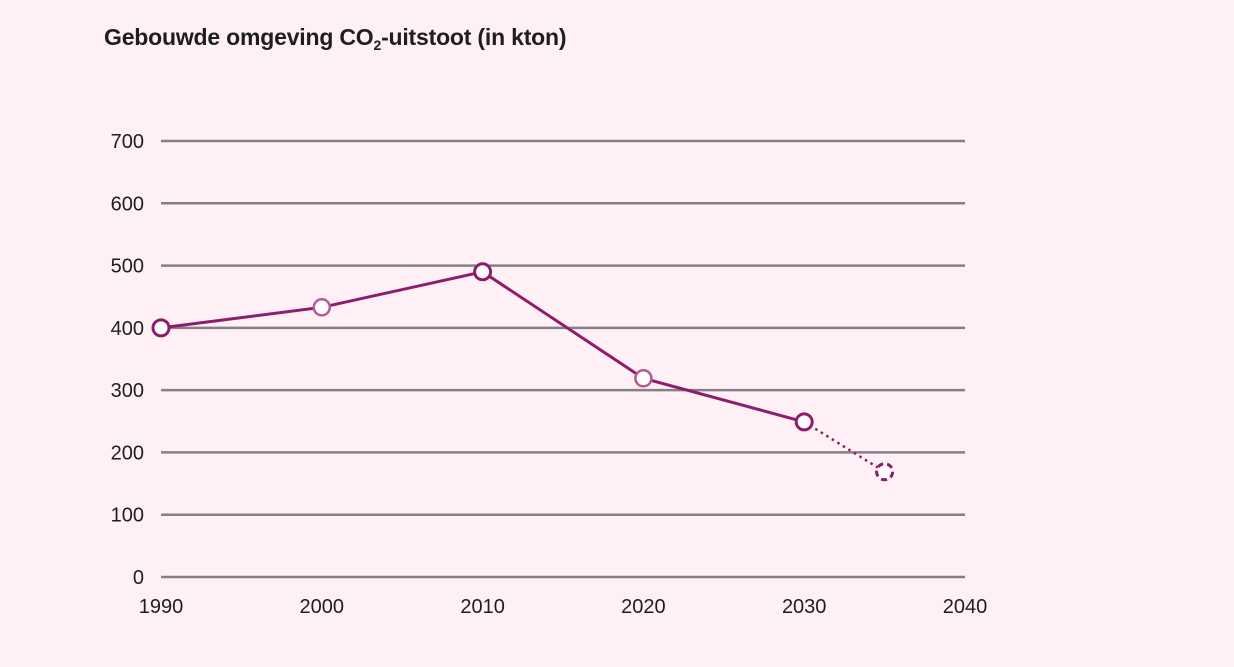 The height and width of the screenshot is (667, 1234). Describe the element at coordinates (483, 272) in the screenshot. I see `data-point-2010` at that location.